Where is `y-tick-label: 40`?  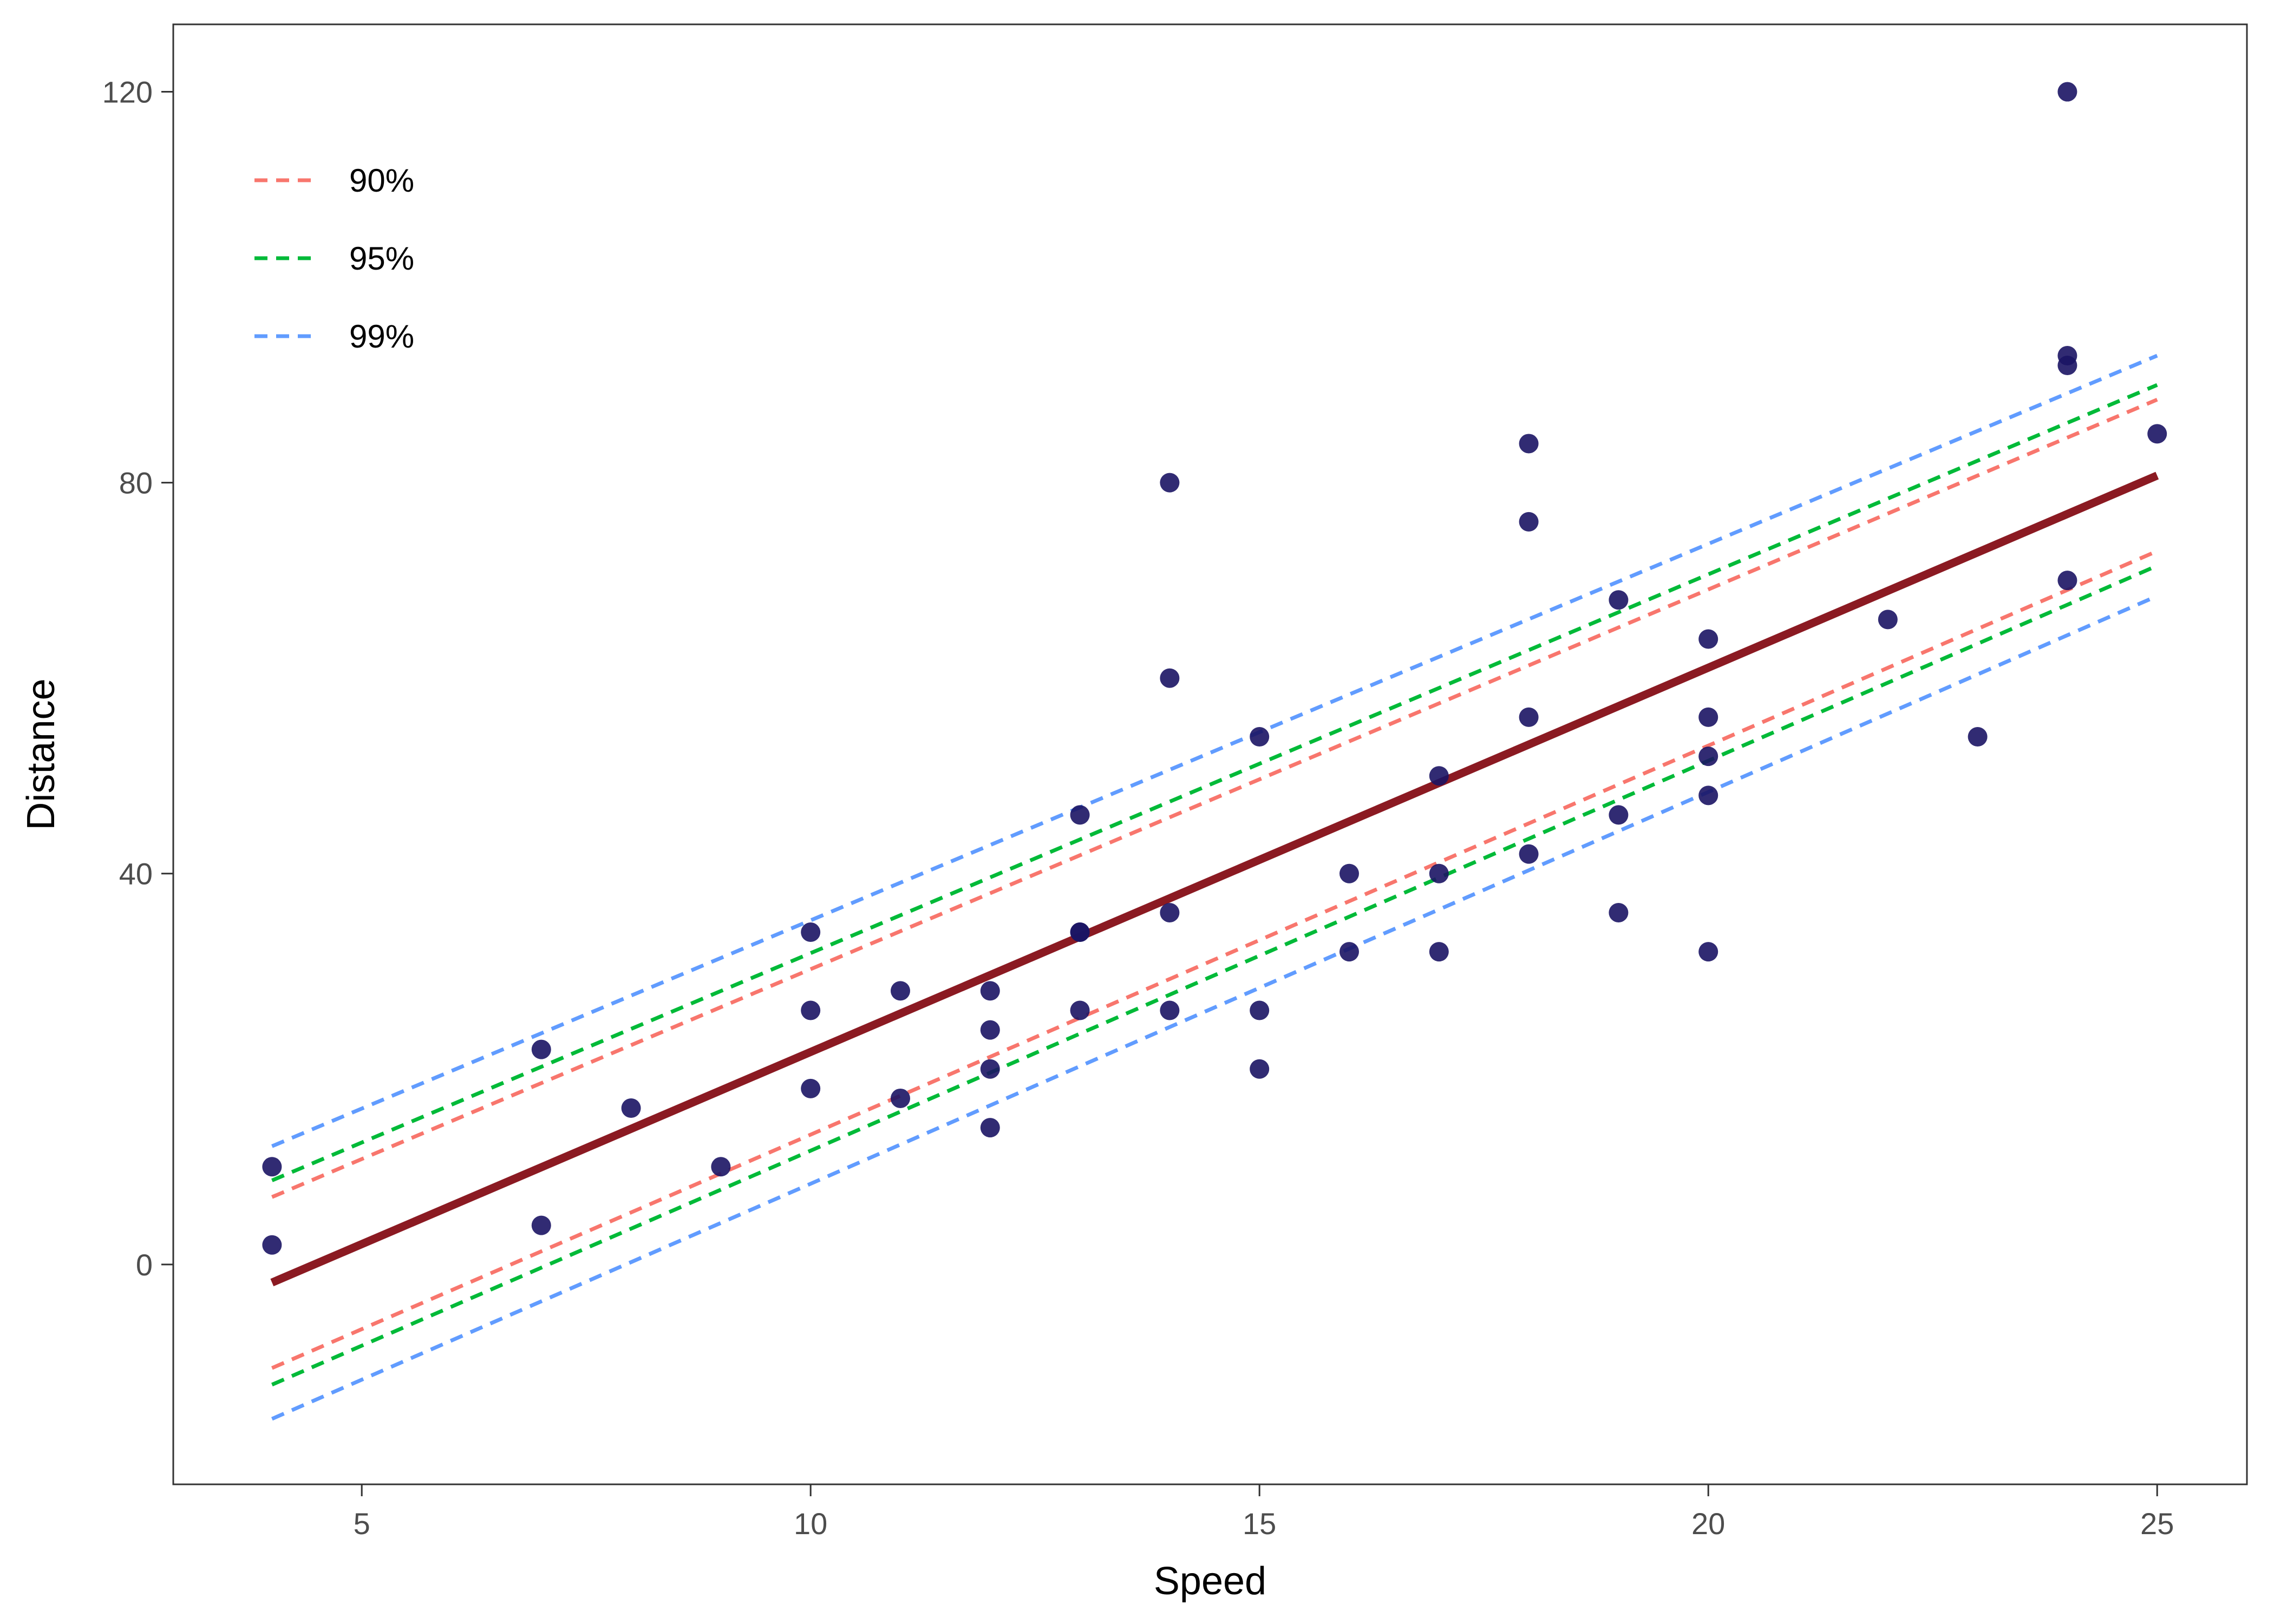 y-tick-label: 40 is located at coordinates (136, 874).